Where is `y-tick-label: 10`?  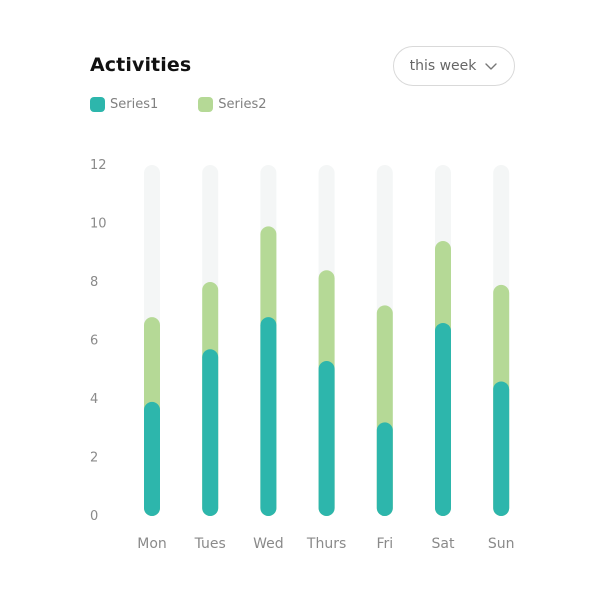
y-tick-label: 10 is located at coordinates (98, 224).